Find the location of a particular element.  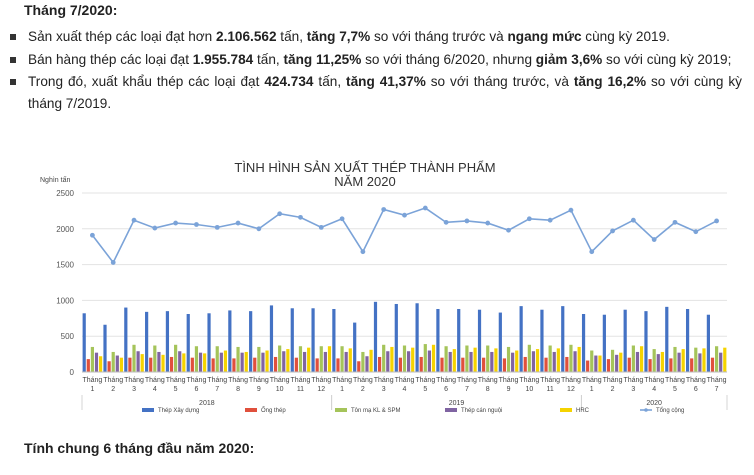

bullet-highlight: tăng 7,7% is located at coordinates (338, 36).